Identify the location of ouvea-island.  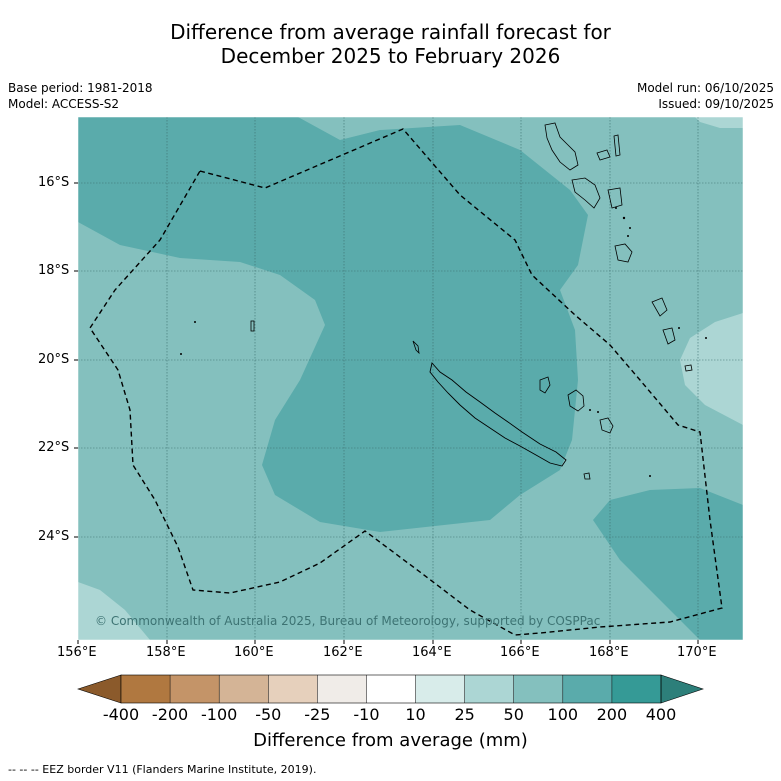
(545, 385).